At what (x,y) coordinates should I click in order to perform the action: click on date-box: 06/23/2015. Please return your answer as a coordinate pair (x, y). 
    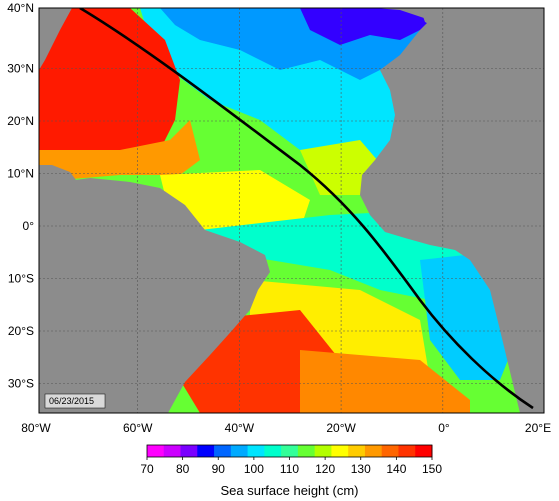
    Looking at the image, I should click on (75, 401).